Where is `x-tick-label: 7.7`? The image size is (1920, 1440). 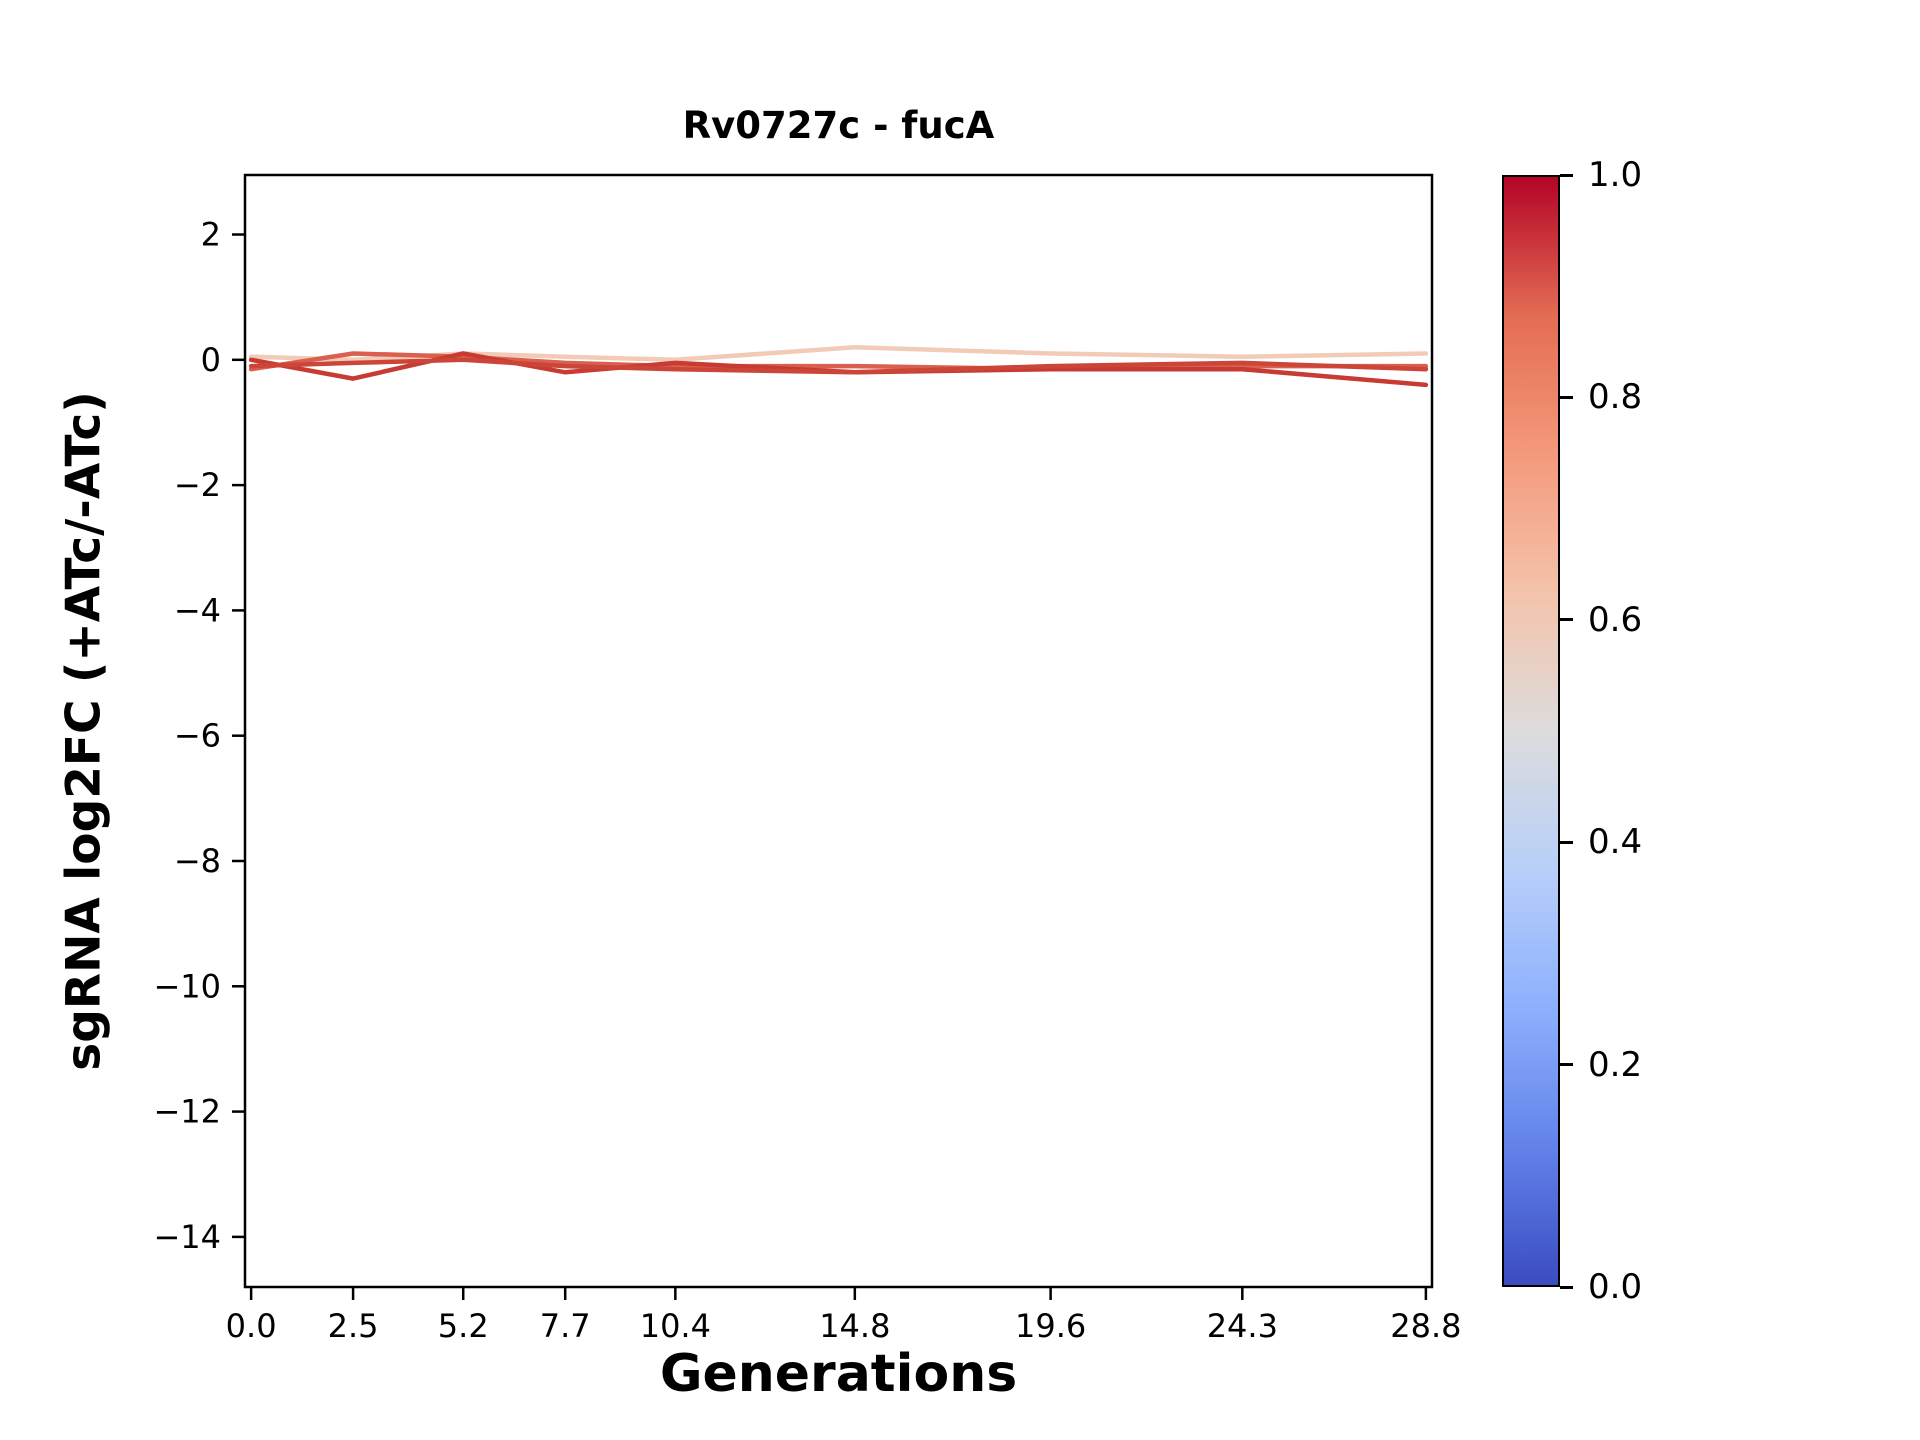 x-tick-label: 7.7 is located at coordinates (565, 1326).